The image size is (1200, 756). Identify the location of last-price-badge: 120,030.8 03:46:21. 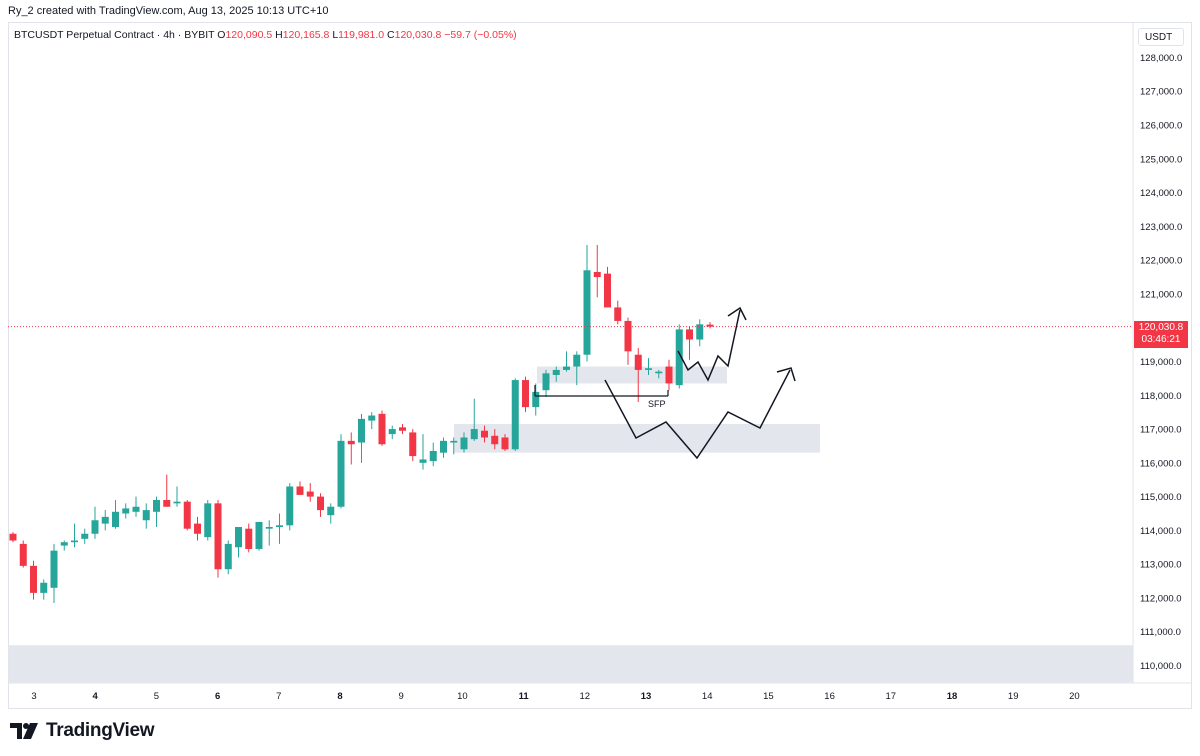
(1161, 334).